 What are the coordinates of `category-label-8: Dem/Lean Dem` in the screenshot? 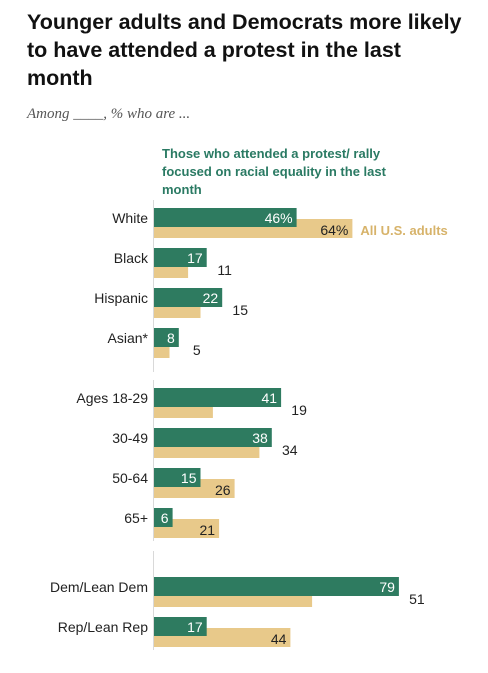 It's located at (99, 587).